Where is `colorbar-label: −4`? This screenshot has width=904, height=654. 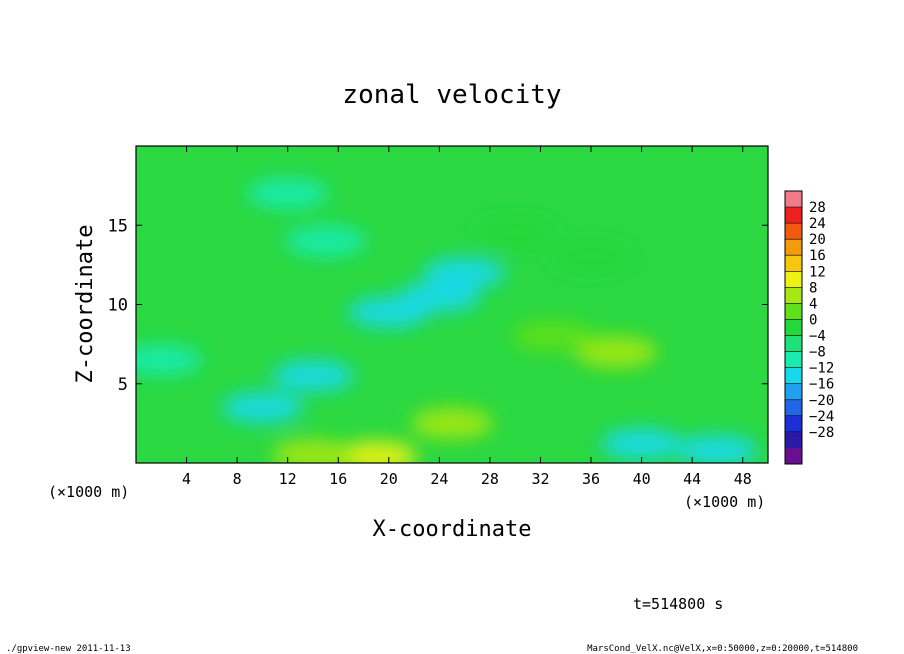 colorbar-label: −4 is located at coordinates (817, 337).